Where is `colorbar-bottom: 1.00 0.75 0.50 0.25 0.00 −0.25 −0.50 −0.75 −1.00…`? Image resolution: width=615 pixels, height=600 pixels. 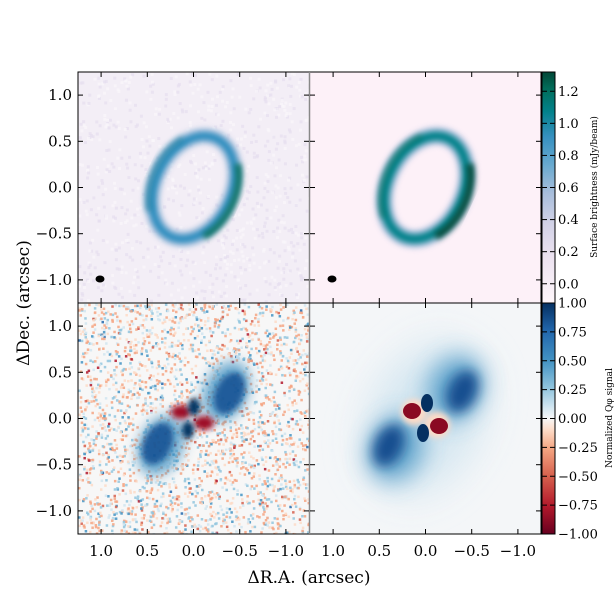
colorbar-bottom: 1.00 0.75 0.50 0.25 0.00 −0.25 −0.50 −0.75 −1.00… is located at coordinates (578, 420).